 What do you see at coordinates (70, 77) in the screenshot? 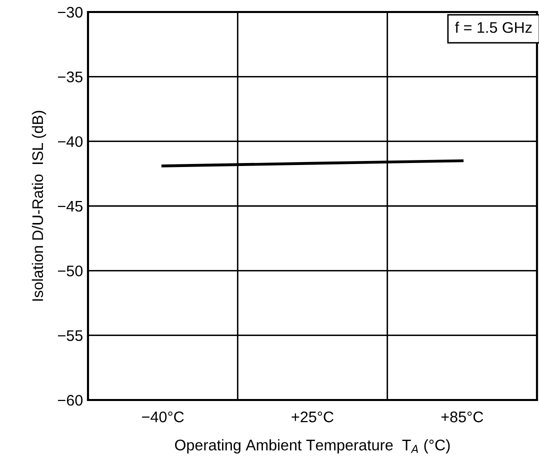
I see `y-tick-label: −35` at bounding box center [70, 77].